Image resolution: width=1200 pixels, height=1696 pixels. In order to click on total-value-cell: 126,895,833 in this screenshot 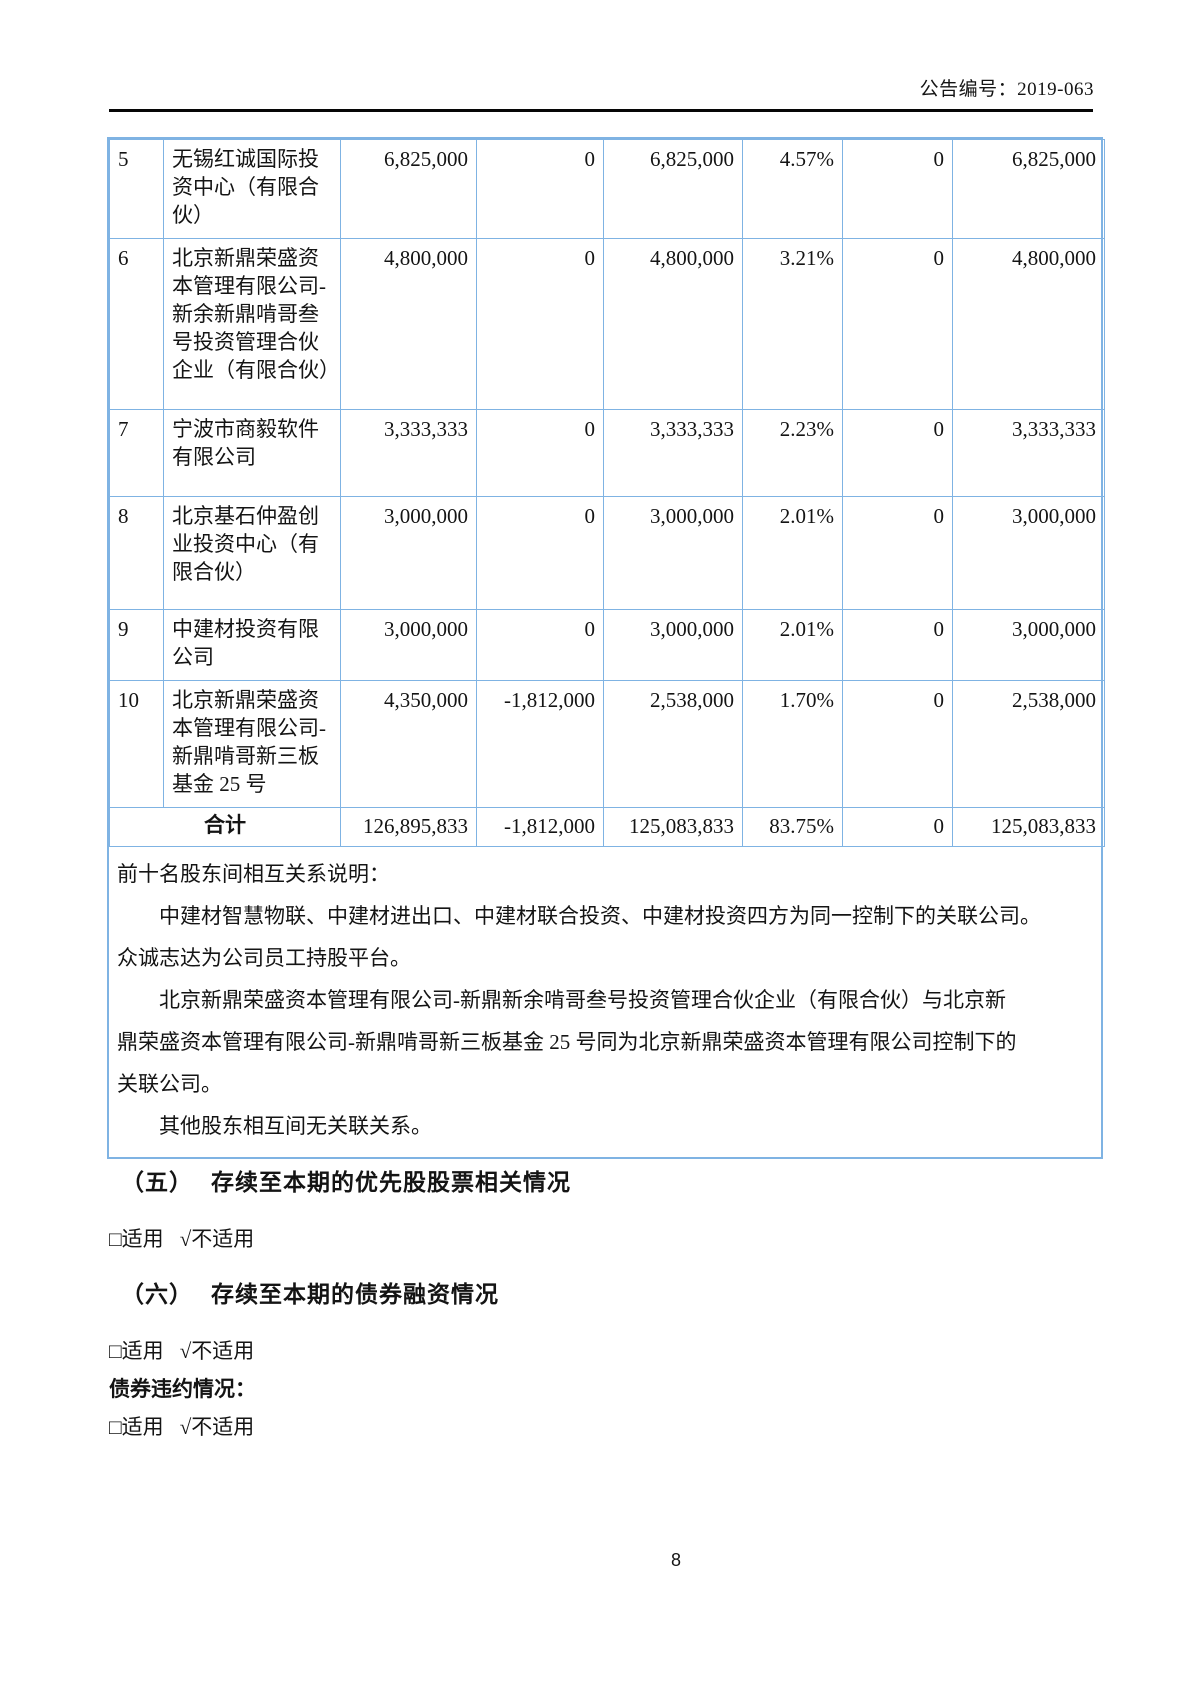, I will do `click(408, 827)`.